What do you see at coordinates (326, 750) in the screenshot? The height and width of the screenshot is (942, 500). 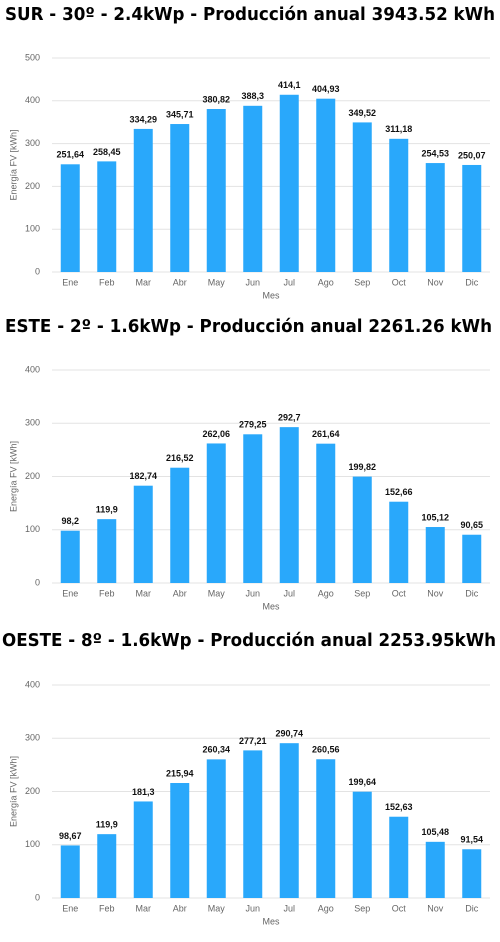 I see `value-label: 260,56` at bounding box center [326, 750].